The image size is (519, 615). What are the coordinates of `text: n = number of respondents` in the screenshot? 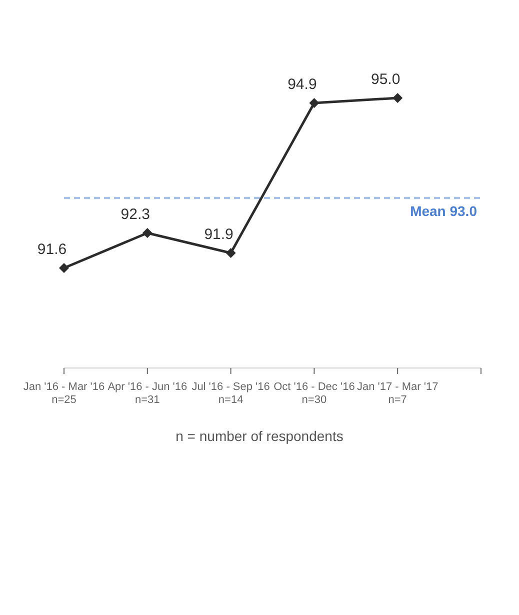 It's located at (259, 436).